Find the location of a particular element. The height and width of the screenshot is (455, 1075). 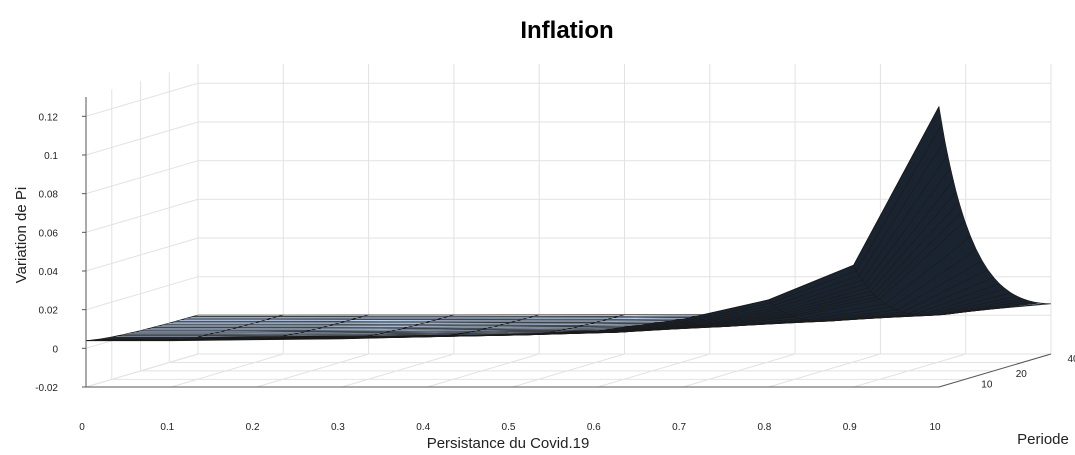

z-tick-label: 0.02 is located at coordinates (49, 311).